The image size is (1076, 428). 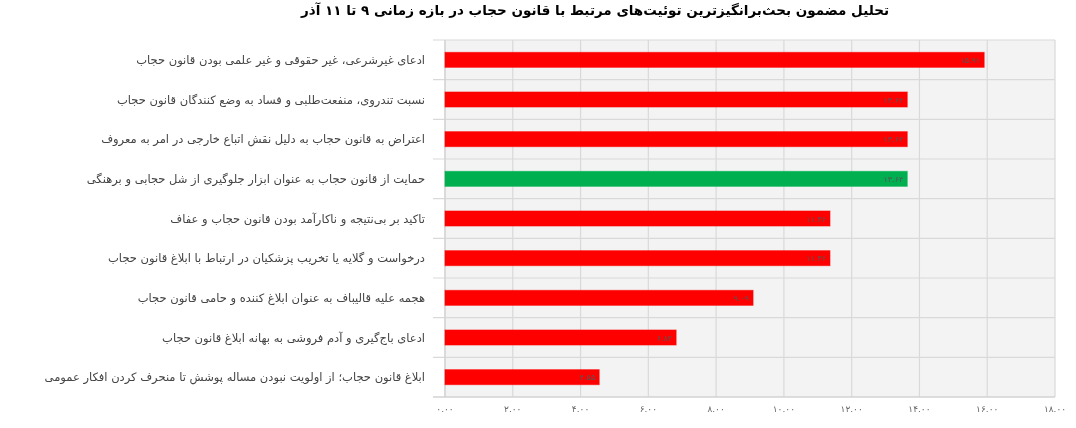 What do you see at coordinates (281, 298) in the screenshot?
I see `y-tick-label: هجمه علیه قالیباف به عنوان ابلاغ کننده و حامی قانون حجاب` at bounding box center [281, 298].